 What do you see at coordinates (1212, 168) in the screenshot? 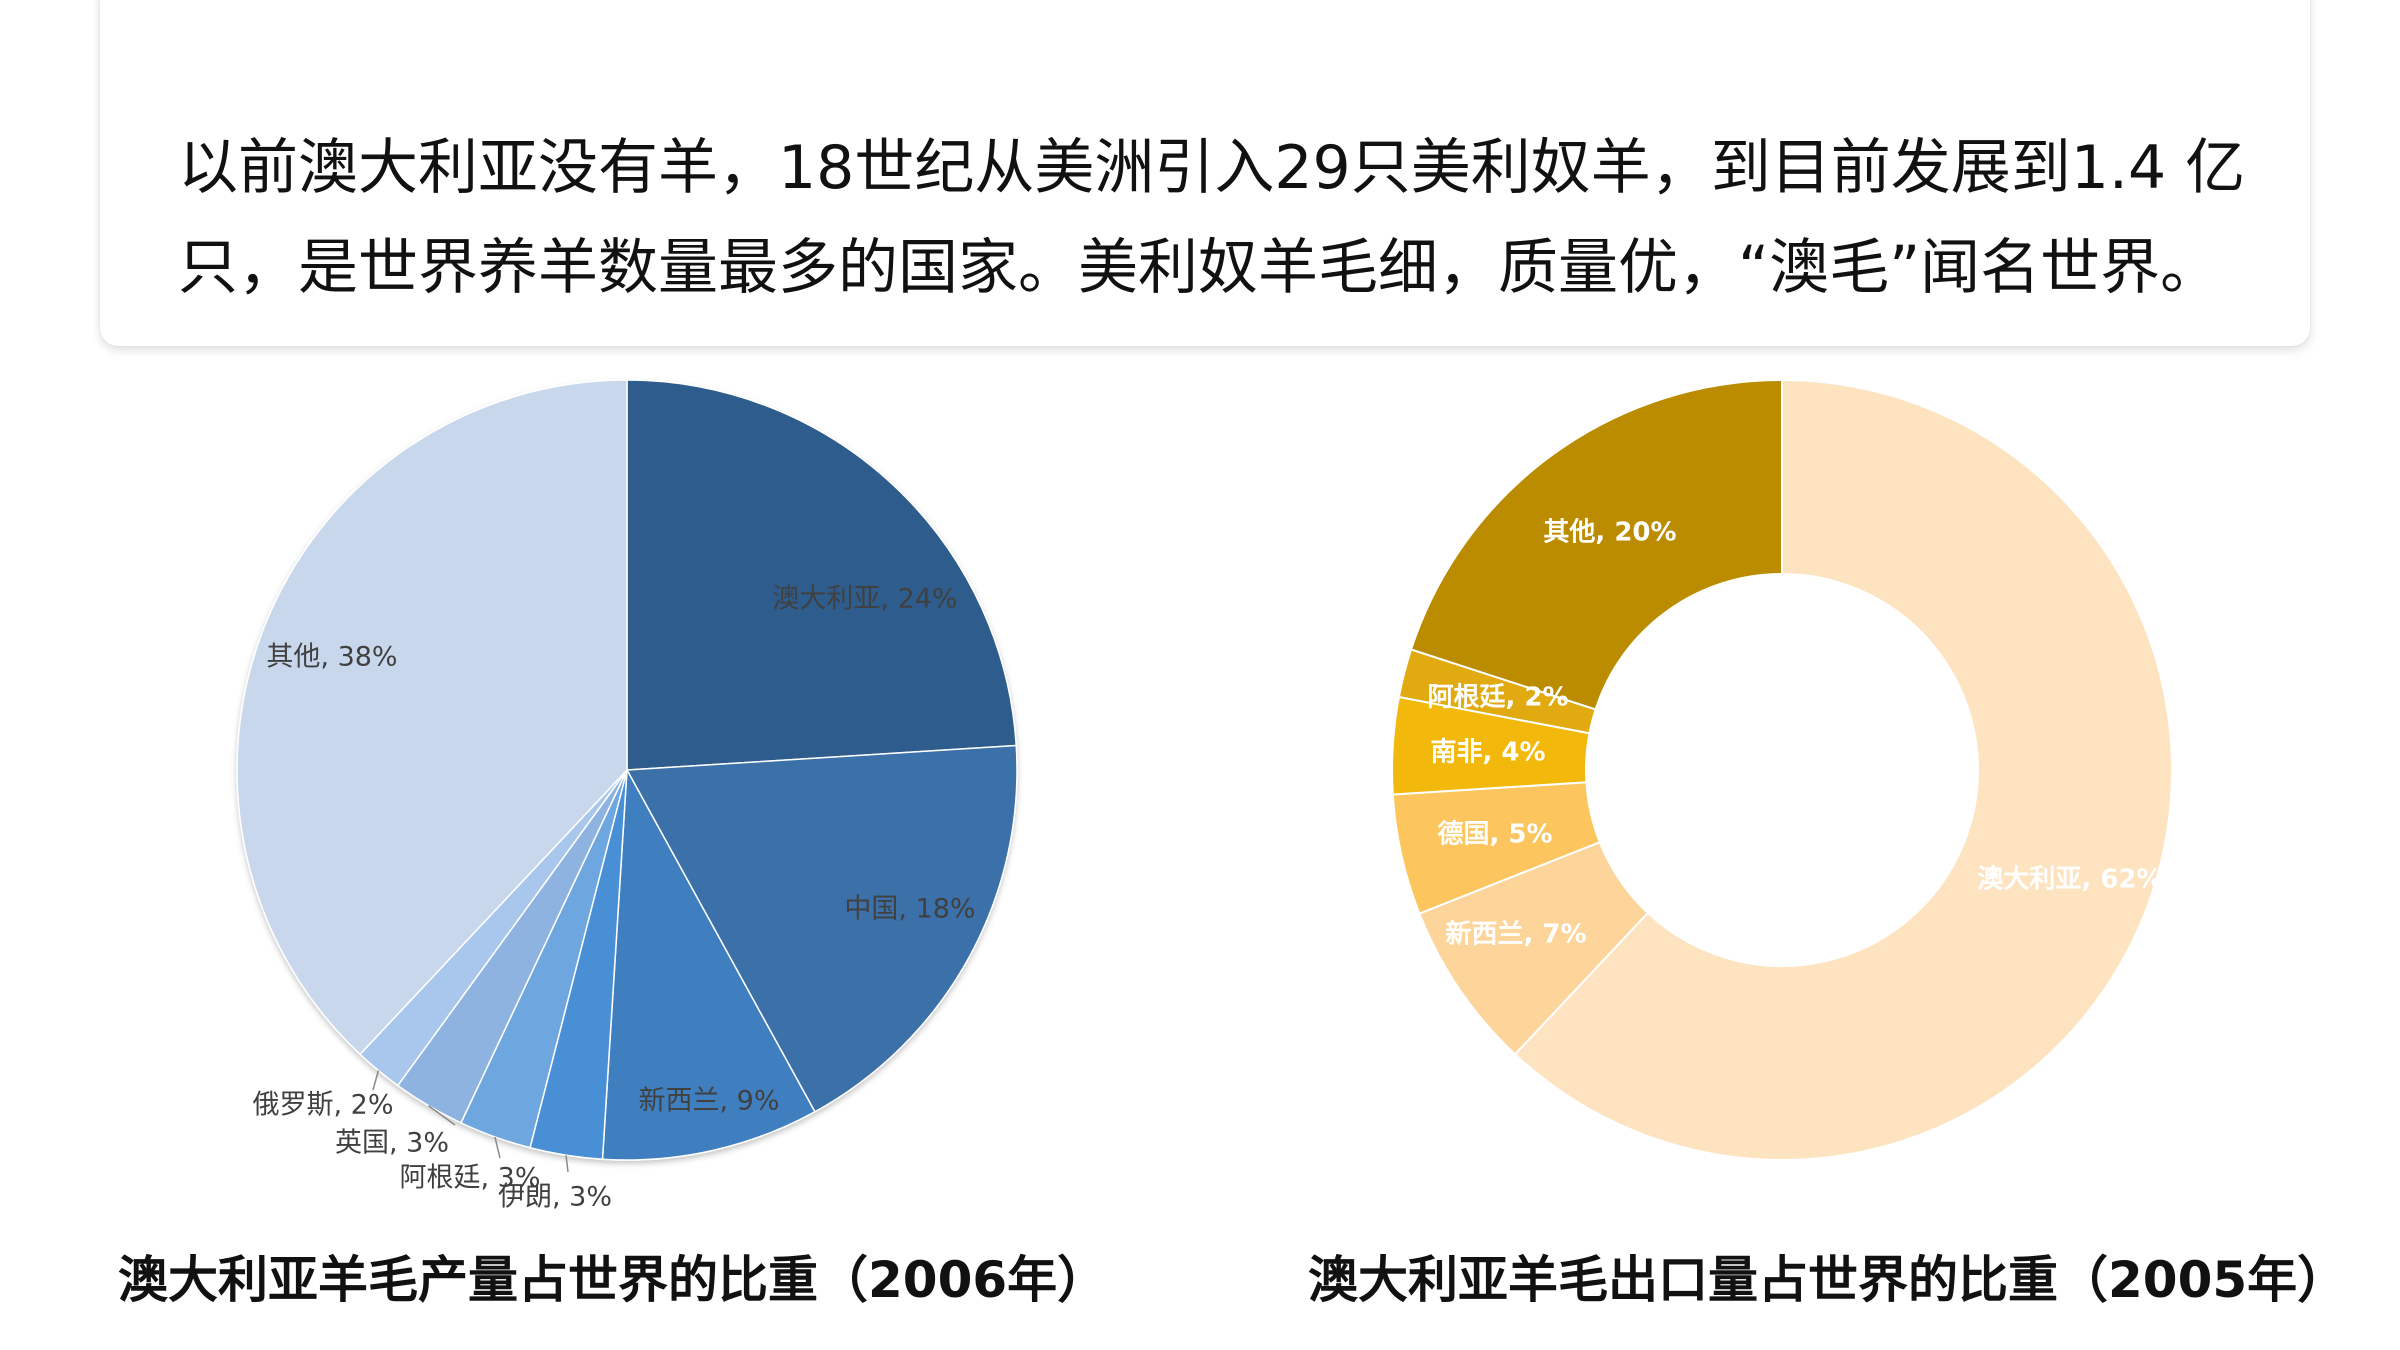
I see `intro-line-1: 以前澳大利亚没有羊，18世纪从美洲引入29只美利奴羊，到目前发展到1.4 亿` at bounding box center [1212, 168].